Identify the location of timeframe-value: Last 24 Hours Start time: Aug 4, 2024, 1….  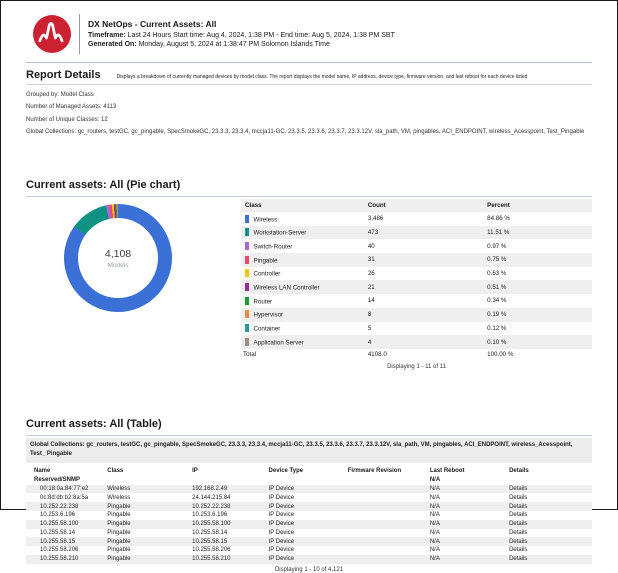
(260, 35).